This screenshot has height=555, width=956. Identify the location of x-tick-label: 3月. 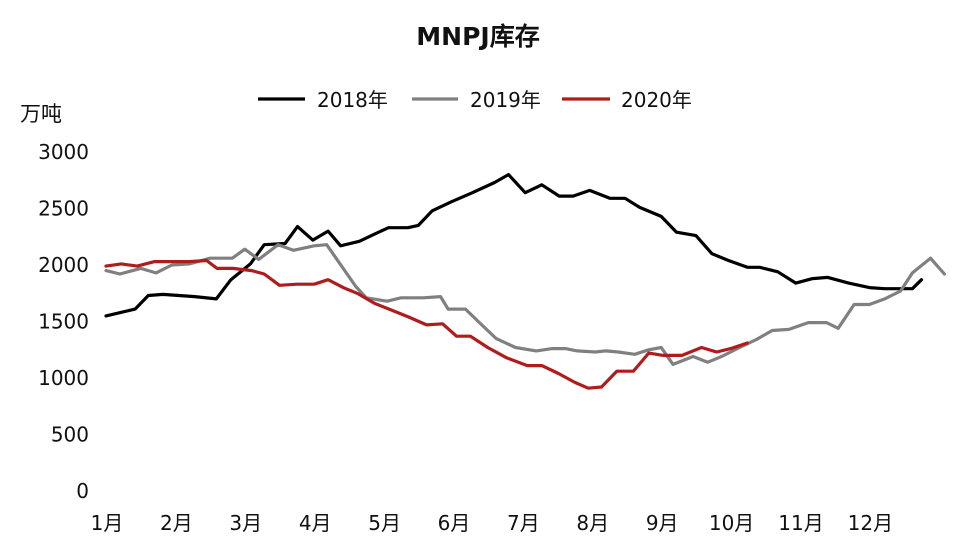
(245, 523).